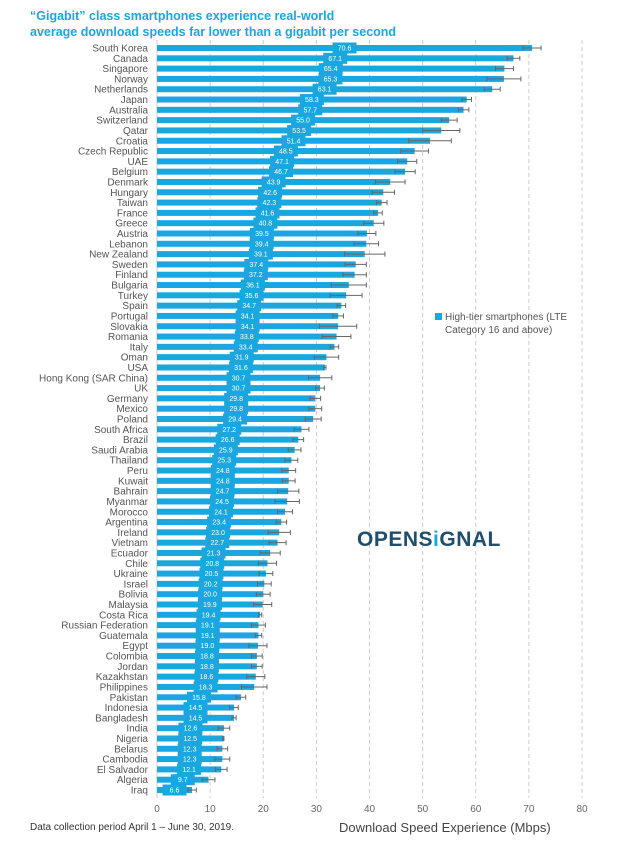 The height and width of the screenshot is (859, 635). What do you see at coordinates (133, 213) in the screenshot?
I see `category-label: France` at bounding box center [133, 213].